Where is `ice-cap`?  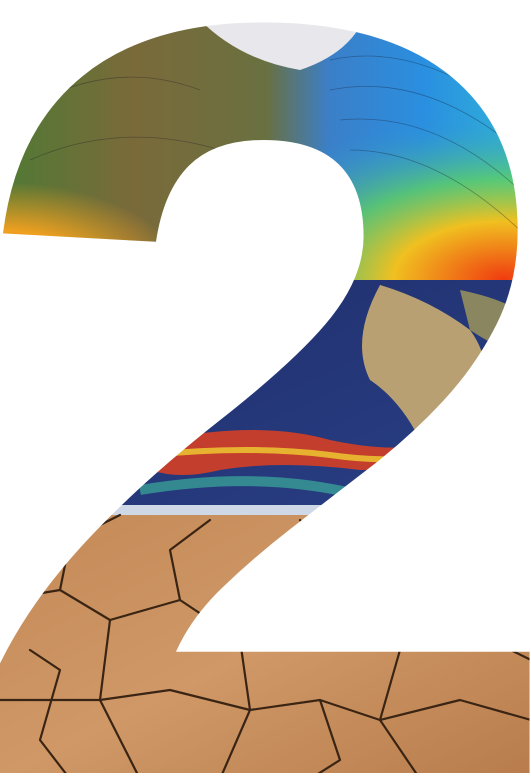 ice-cap is located at coordinates (285, 35).